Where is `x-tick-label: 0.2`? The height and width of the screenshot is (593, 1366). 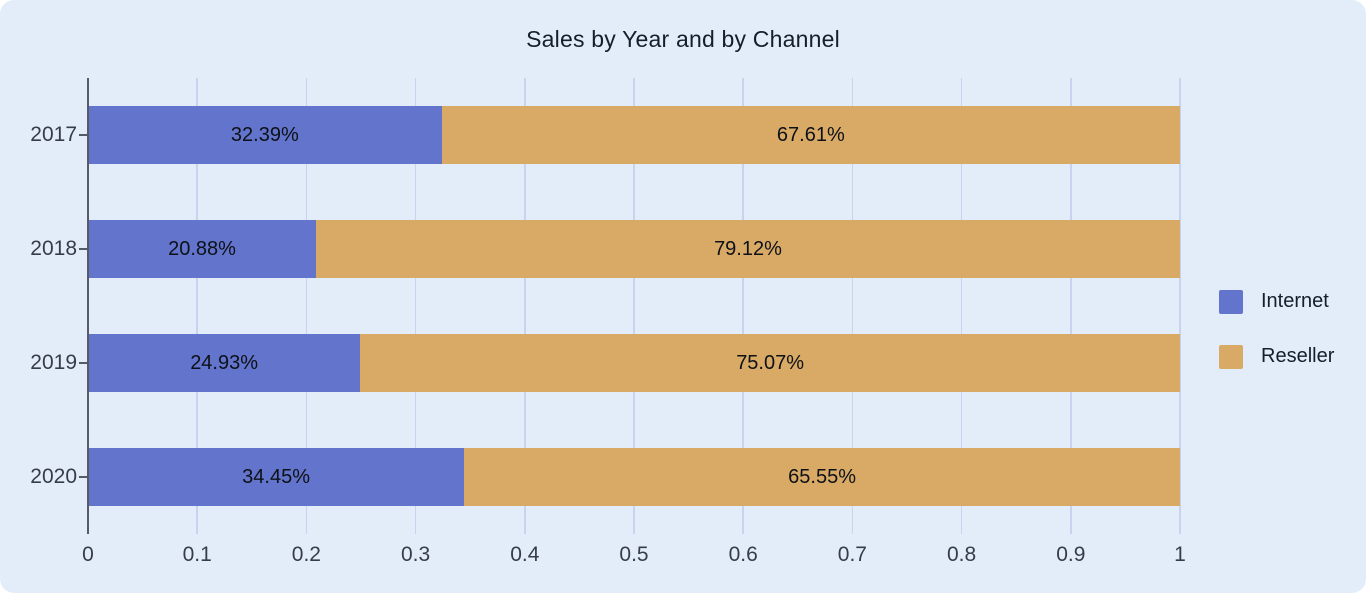
x-tick-label: 0.2 is located at coordinates (306, 554).